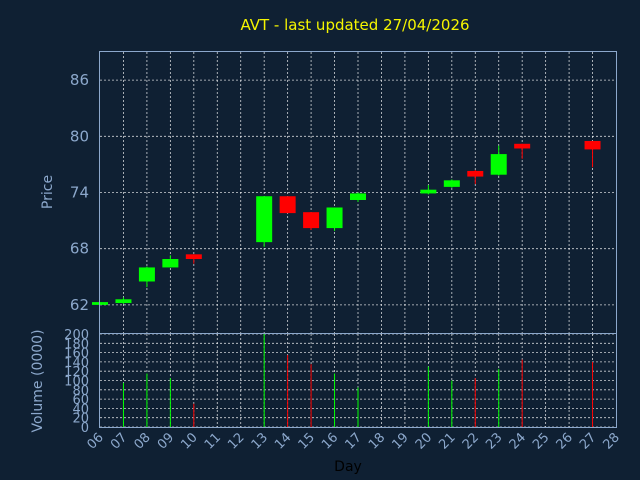 Image resolution: width=640 pixels, height=480 pixels. I want to click on volume-series, so click(358, 380).